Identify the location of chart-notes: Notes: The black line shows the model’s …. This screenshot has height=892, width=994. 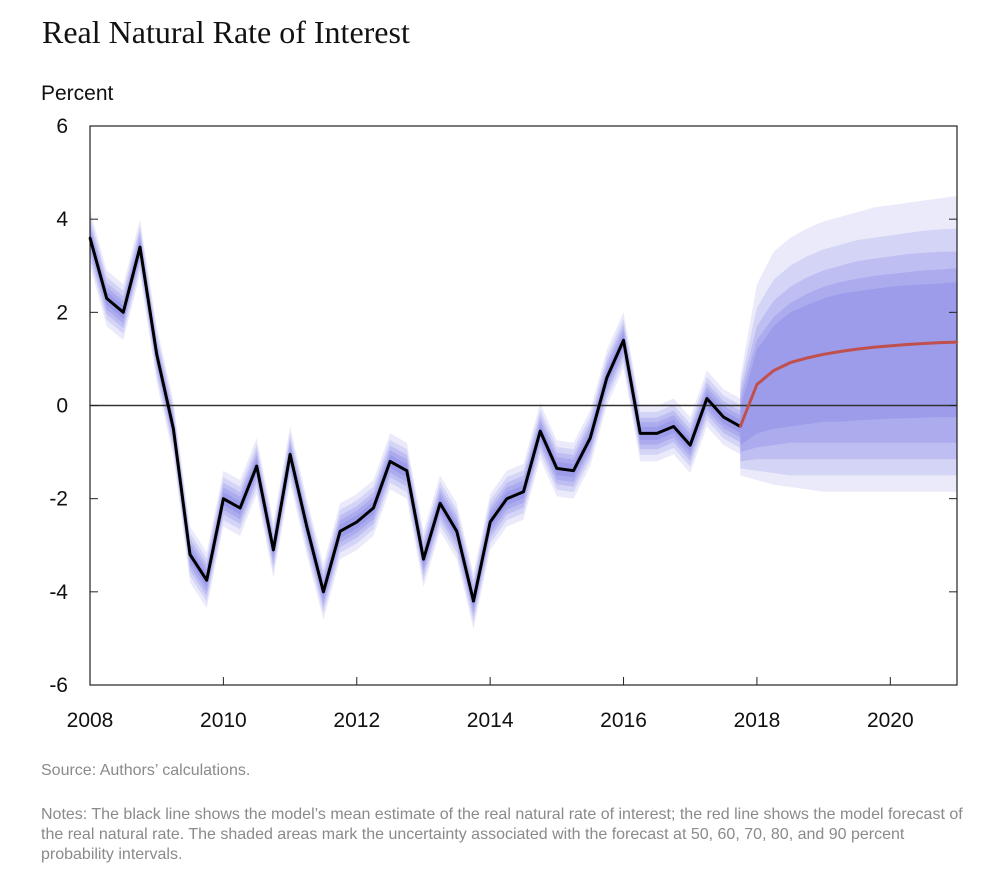
(502, 834).